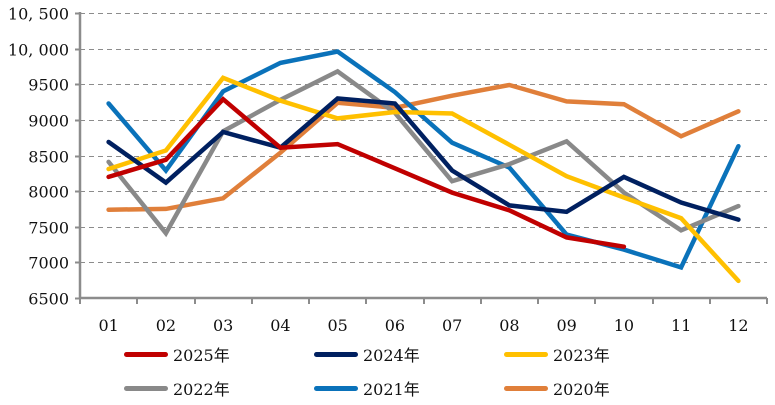  What do you see at coordinates (48, 121) in the screenshot?
I see `y-tick-label: 9000` at bounding box center [48, 121].